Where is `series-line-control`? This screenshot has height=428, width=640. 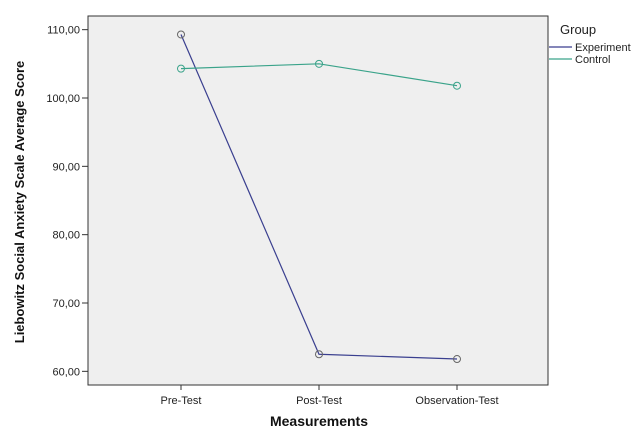
series-line-control is located at coordinates (319, 75).